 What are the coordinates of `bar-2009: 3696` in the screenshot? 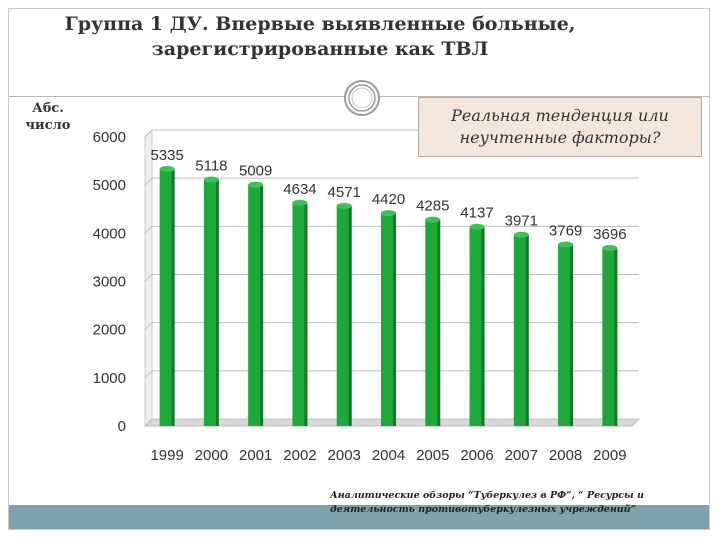 It's located at (610, 326).